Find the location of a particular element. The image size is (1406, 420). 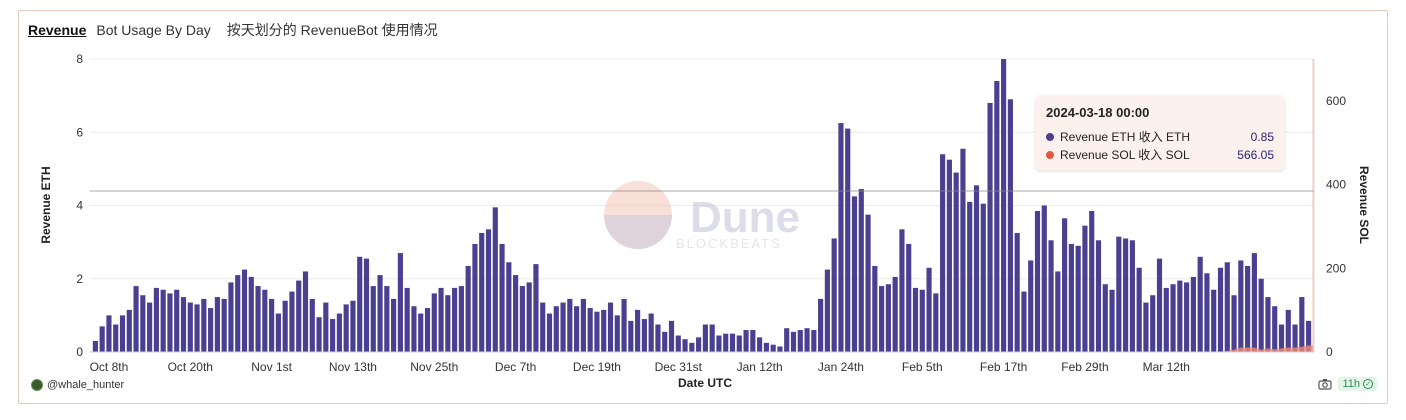

tooltip-label-eth: Revenue ETH 收入 ETH is located at coordinates (1125, 137).